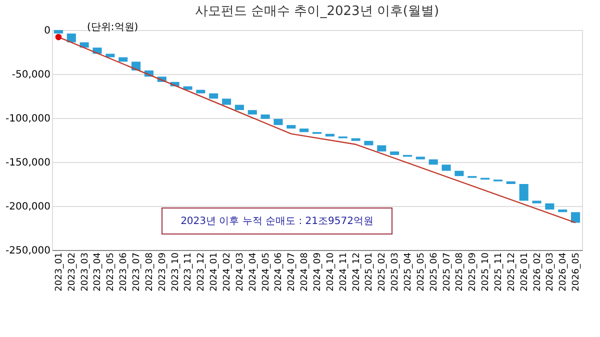  Describe the element at coordinates (447, 272) in the screenshot. I see `x-tick-label: 2025_07` at that location.